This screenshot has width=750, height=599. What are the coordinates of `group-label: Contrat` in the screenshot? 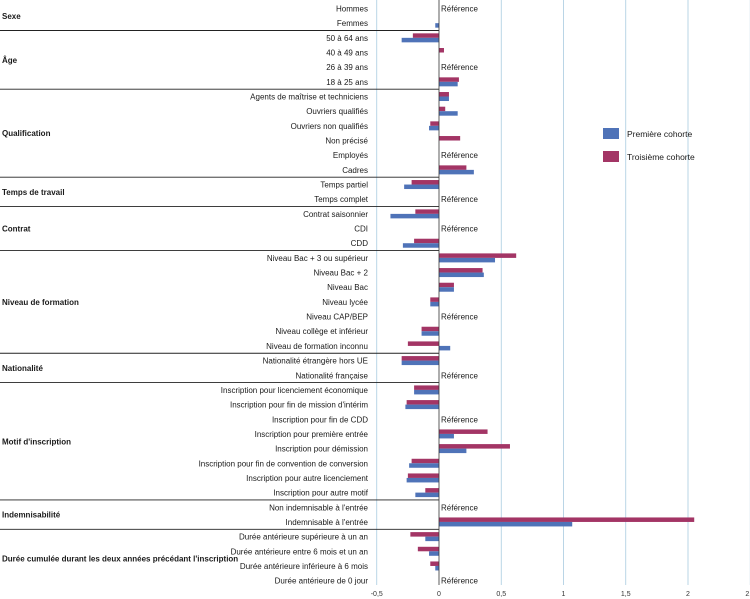 It's located at (16, 229).